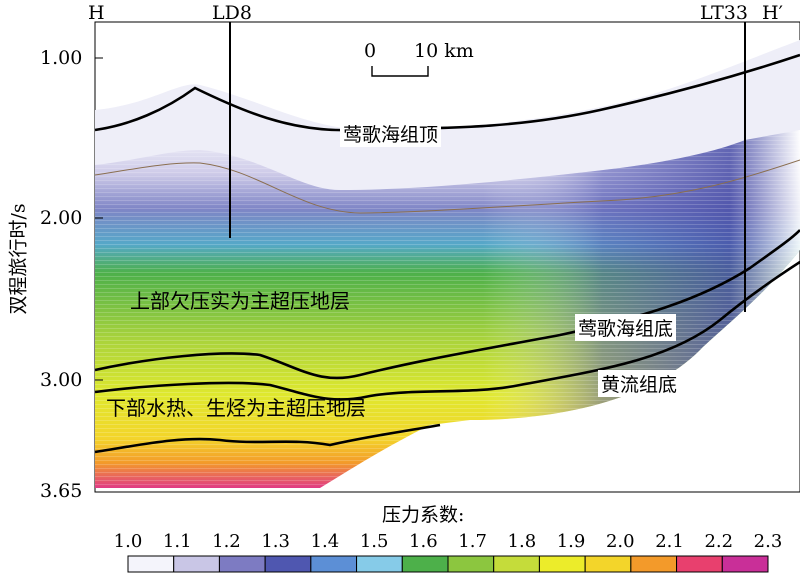 Image resolution: width=800 pixels, height=575 pixels. What do you see at coordinates (571, 541) in the screenshot?
I see `colorbar-tick-label: 1.9` at bounding box center [571, 541].